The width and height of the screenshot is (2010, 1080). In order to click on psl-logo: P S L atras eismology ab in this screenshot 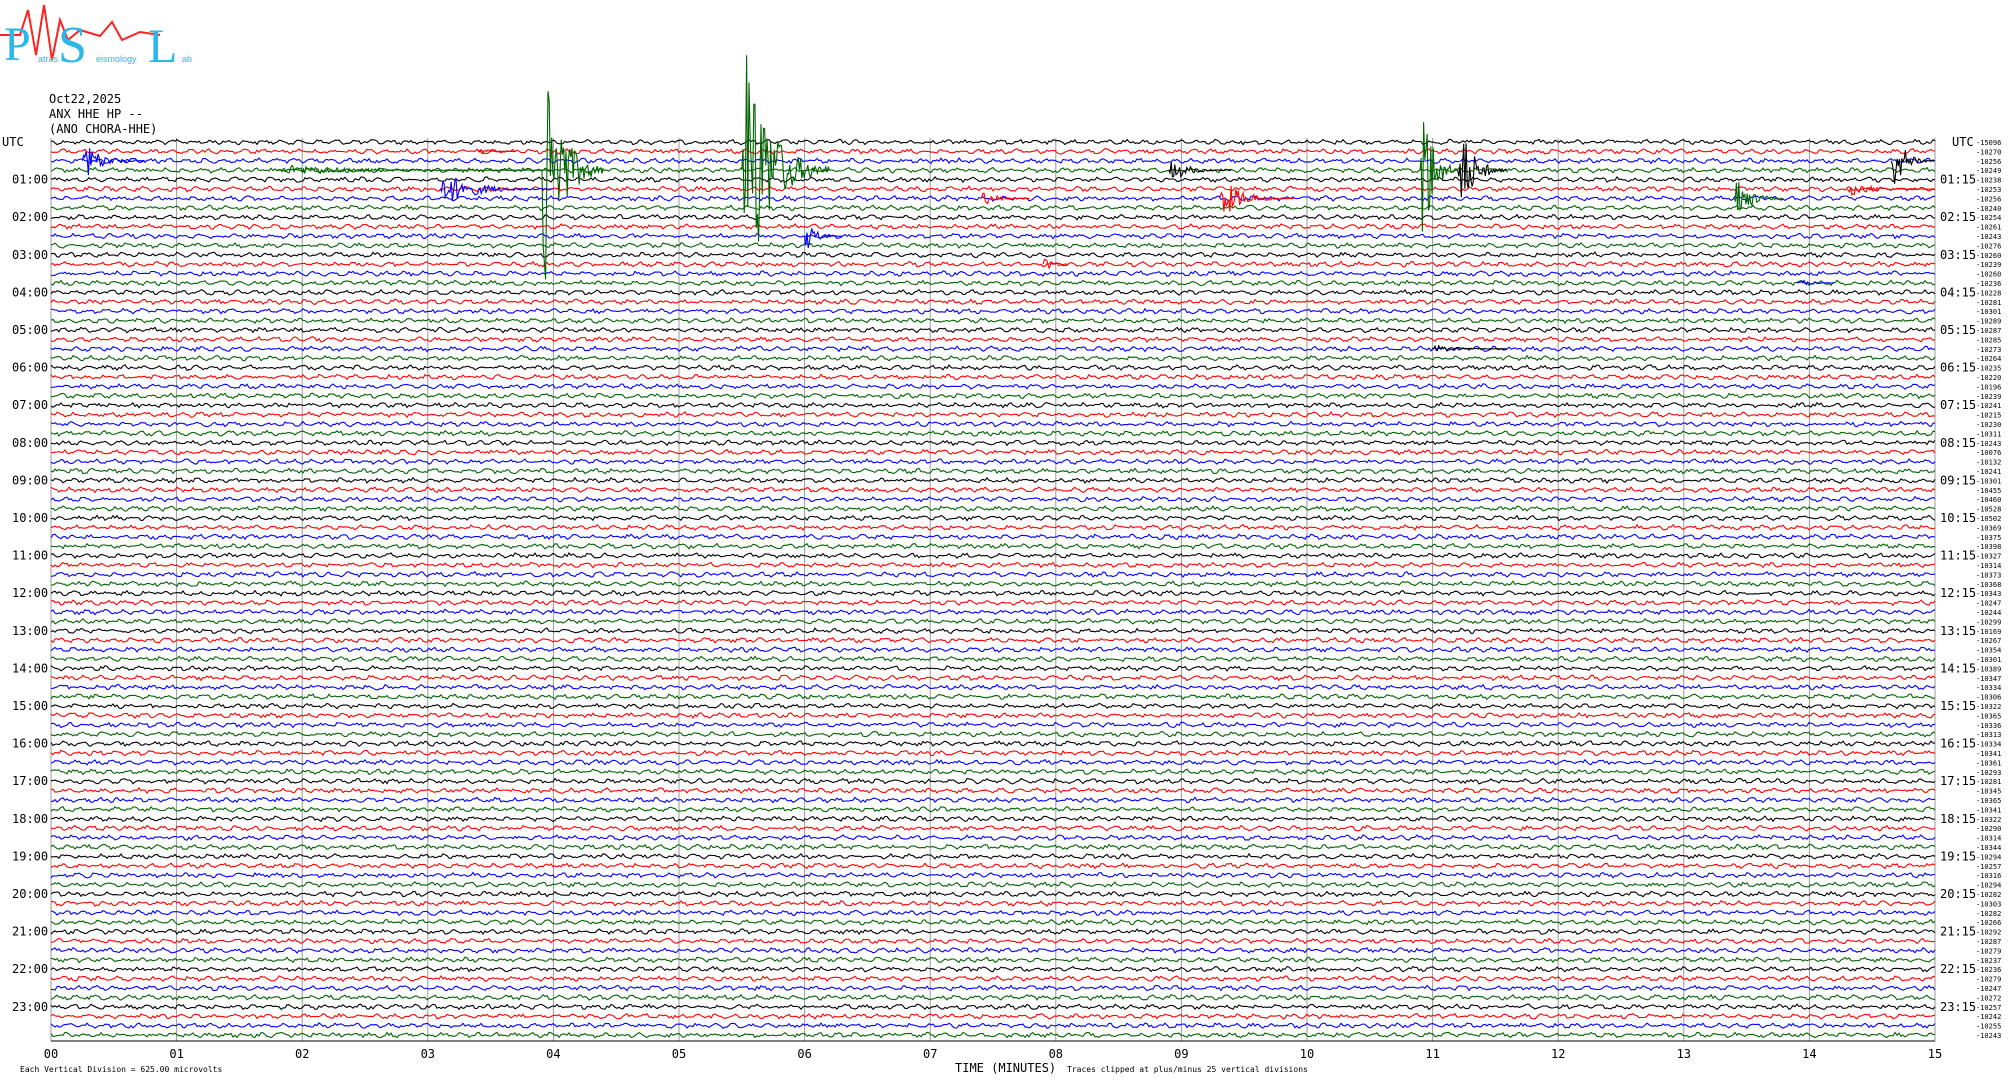, I will do `click(96, 38)`.